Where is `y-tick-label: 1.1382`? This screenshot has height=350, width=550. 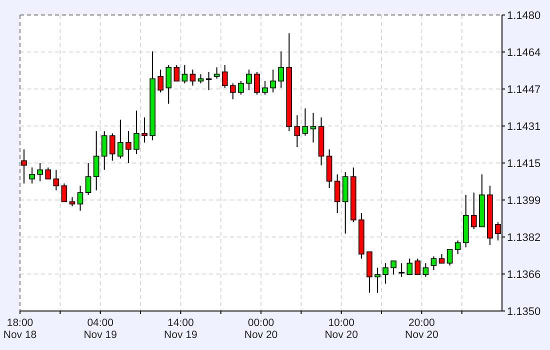 y-tick-label: 1.1382 is located at coordinates (524, 238).